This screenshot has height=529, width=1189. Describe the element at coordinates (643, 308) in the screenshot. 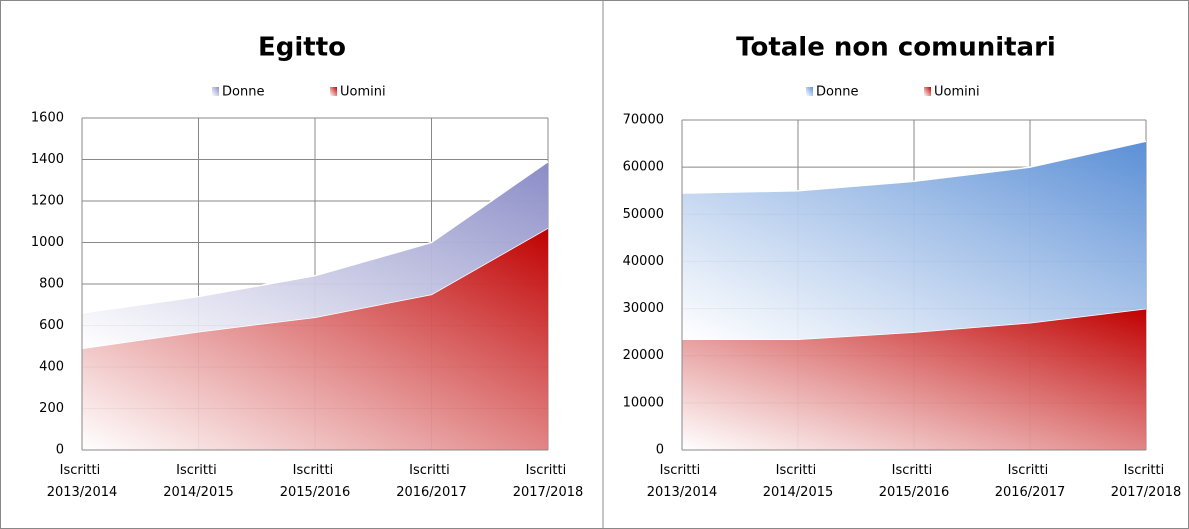

I see `y-tick-label: 30000` at that location.